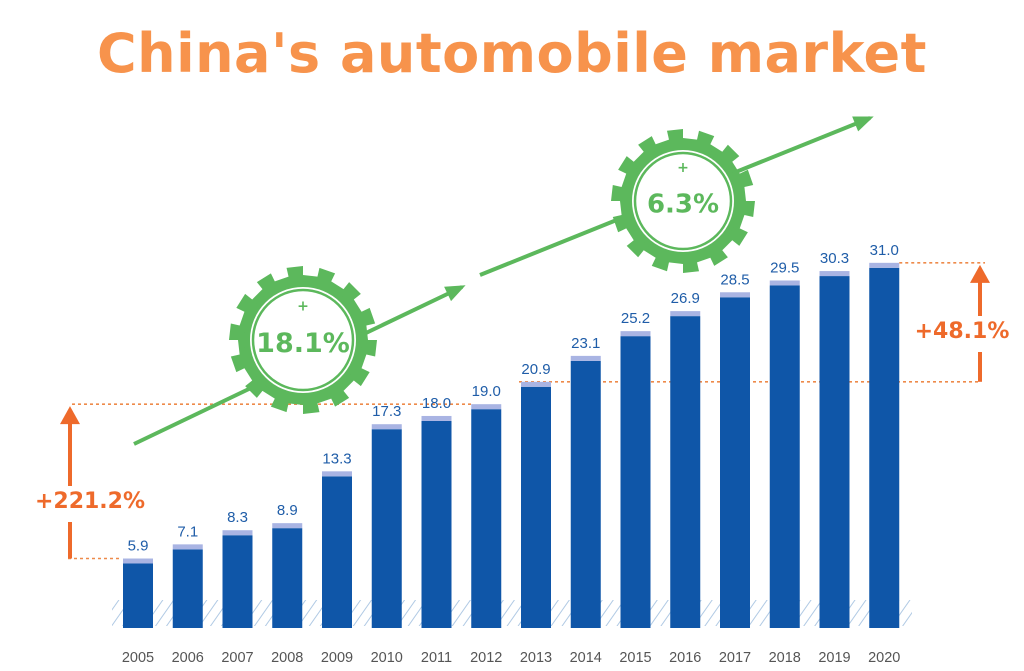  What do you see at coordinates (962, 331) in the screenshot?
I see `growth-label: +48.1%` at bounding box center [962, 331].